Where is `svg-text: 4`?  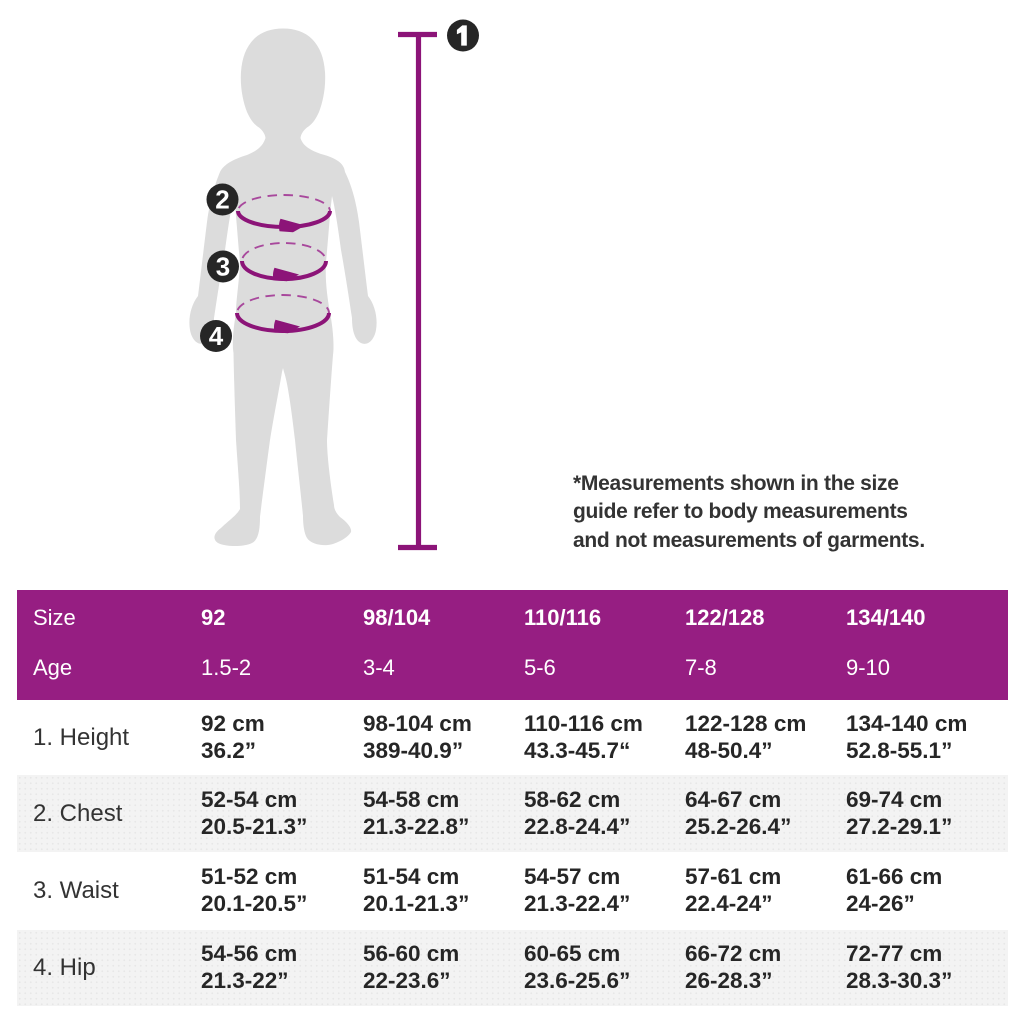
svg-text: 4 is located at coordinates (216, 336).